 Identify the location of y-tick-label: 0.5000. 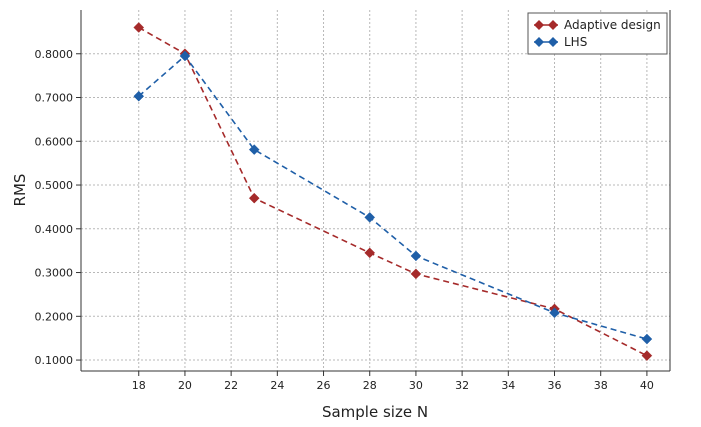
(54, 185).